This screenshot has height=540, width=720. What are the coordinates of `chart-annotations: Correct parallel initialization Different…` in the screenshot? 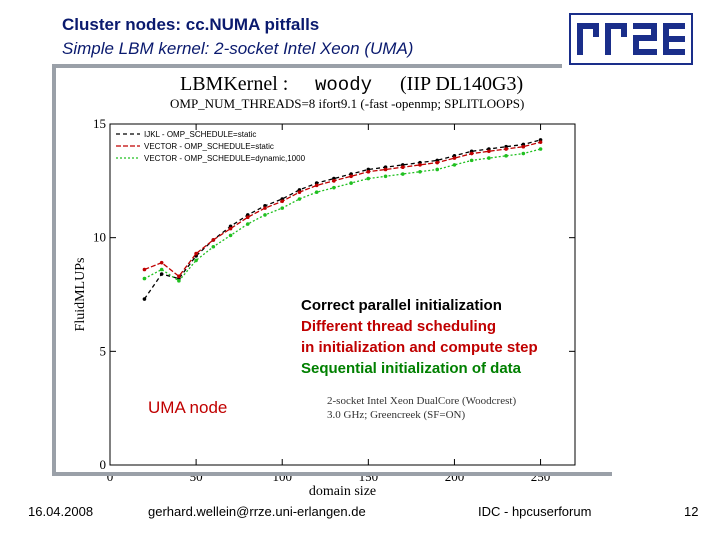 It's located at (343, 359).